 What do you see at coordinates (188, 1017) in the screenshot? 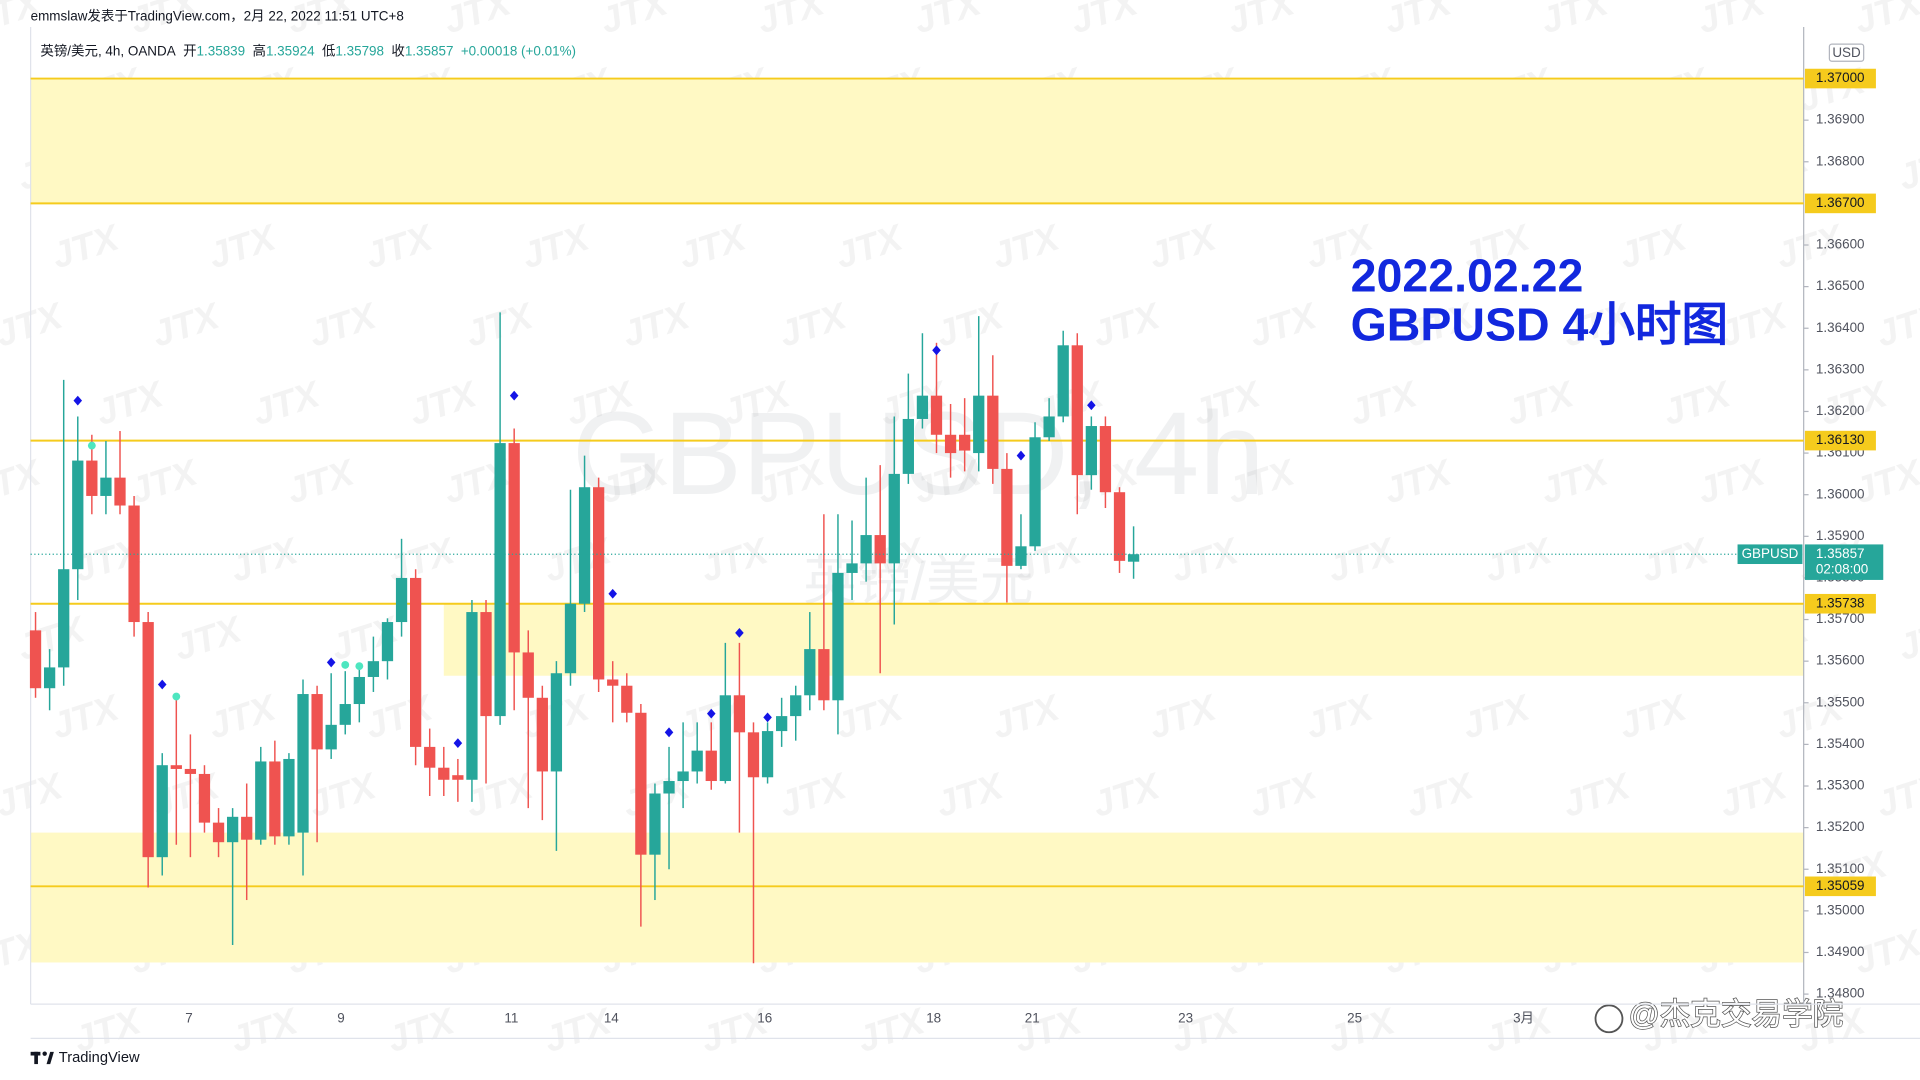
I see `x-tick-label: 7` at bounding box center [188, 1017].